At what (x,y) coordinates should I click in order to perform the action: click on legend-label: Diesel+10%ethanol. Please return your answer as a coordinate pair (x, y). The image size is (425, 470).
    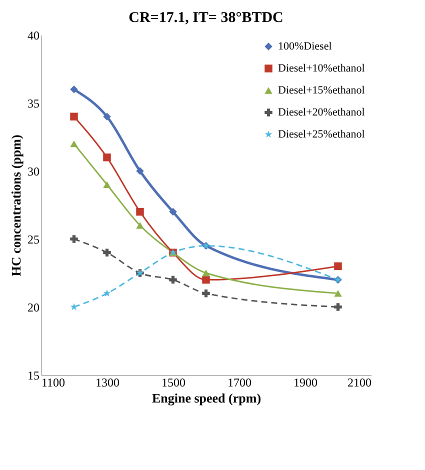
    Looking at the image, I should click on (321, 68).